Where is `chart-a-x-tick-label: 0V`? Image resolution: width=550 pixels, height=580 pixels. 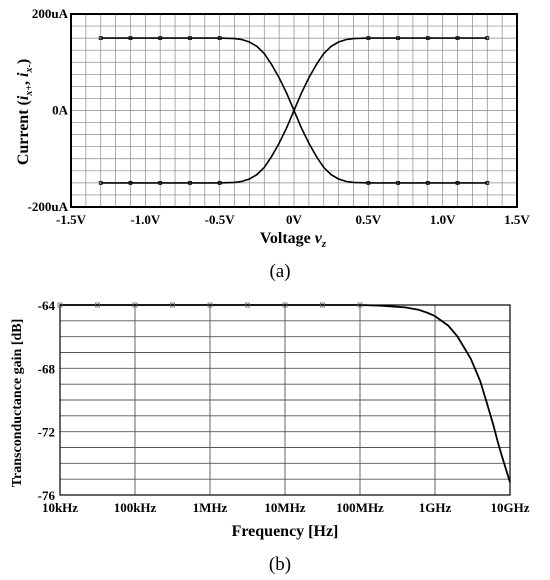 chart-a-x-tick-label: 0V is located at coordinates (294, 219).